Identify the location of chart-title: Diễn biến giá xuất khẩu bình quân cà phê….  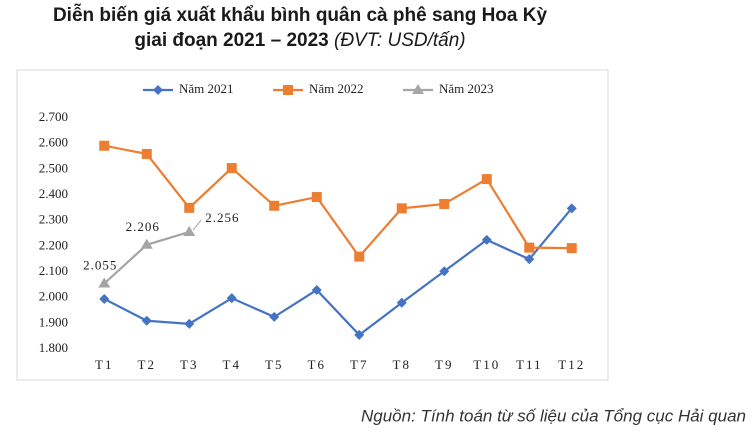
(300, 15).